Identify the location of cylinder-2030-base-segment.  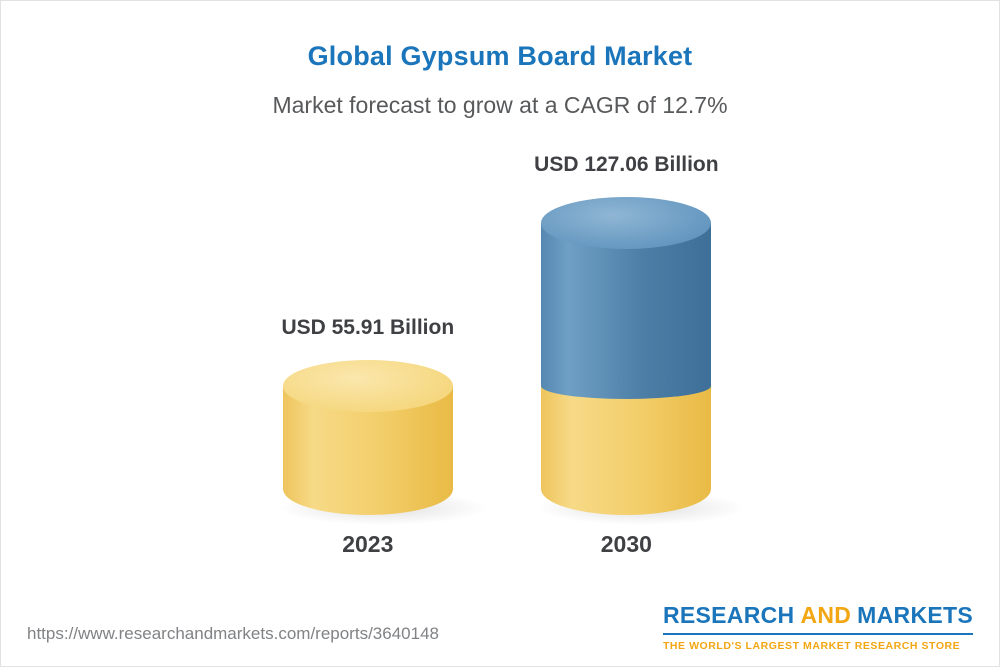
(626, 450).